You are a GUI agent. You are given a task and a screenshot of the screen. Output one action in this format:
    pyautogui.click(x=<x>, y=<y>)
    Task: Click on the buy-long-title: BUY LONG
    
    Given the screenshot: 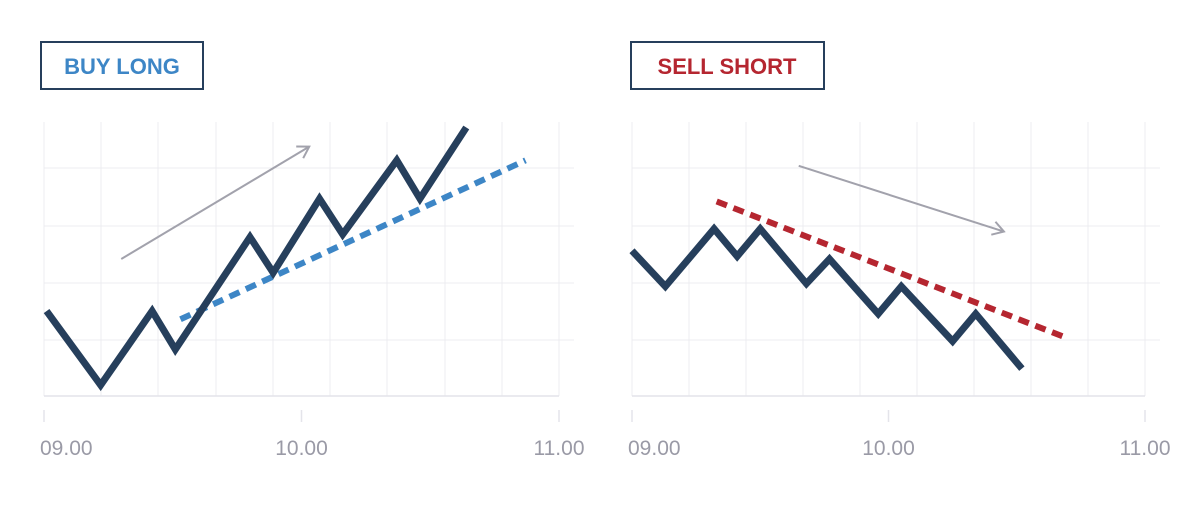 What is the action you would take?
    pyautogui.click(x=122, y=66)
    